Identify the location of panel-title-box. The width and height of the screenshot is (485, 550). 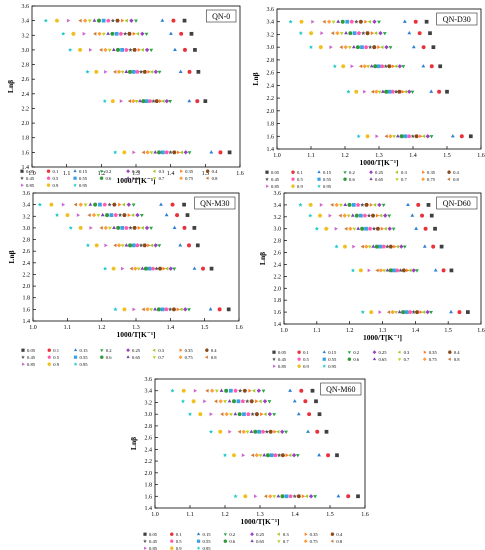
(341, 389).